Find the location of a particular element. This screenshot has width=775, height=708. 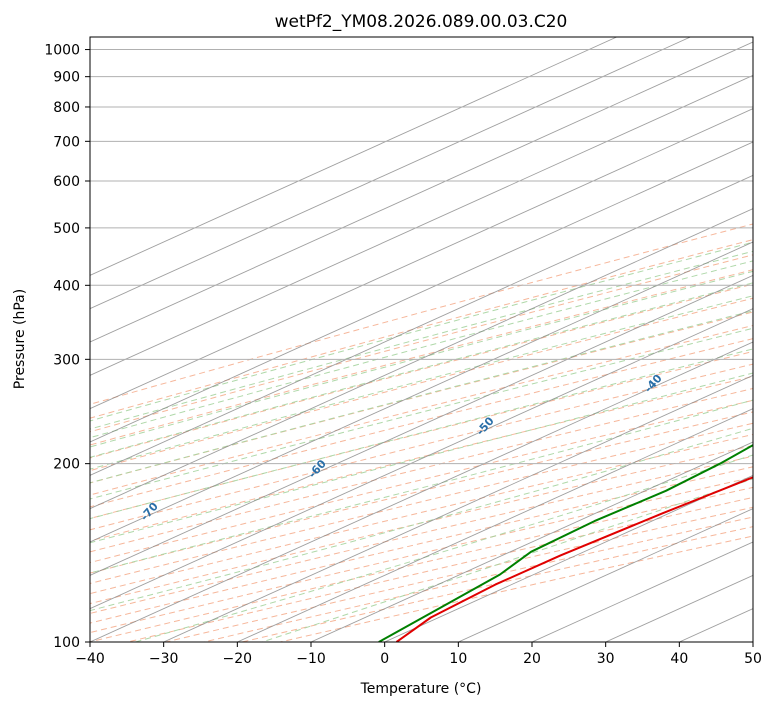

y-tick-label: 100 is located at coordinates (66, 643).